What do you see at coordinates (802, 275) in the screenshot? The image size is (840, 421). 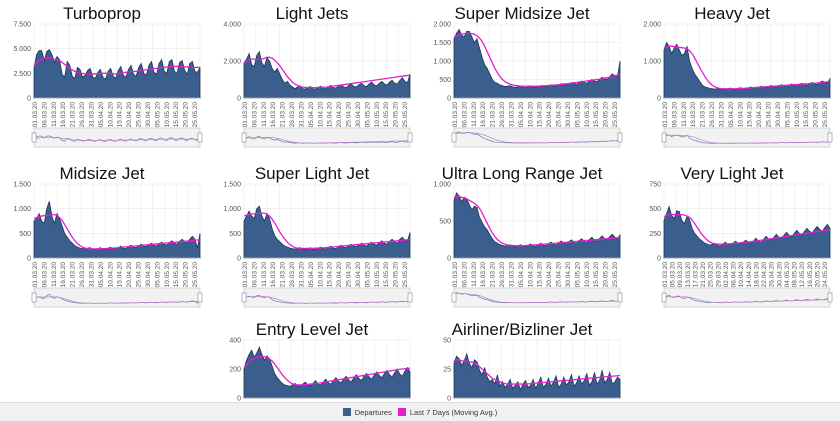 I see `x-tick-label: 12.05.20` at bounding box center [802, 275].